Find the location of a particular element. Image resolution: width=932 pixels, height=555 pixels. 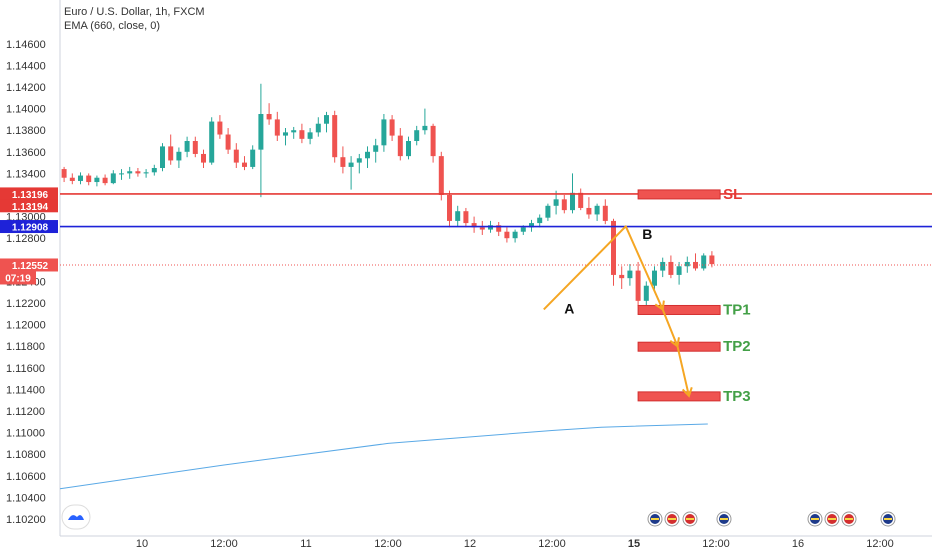

legend-indicator: EMA (660, close, 0) is located at coordinates (112, 26).